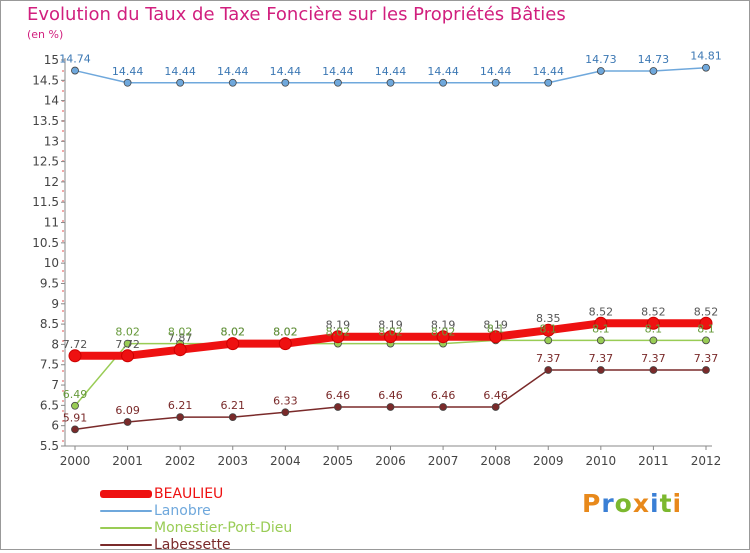 The image size is (750, 553). What do you see at coordinates (623, 503) in the screenshot?
I see `logo-letter: o` at bounding box center [623, 503].